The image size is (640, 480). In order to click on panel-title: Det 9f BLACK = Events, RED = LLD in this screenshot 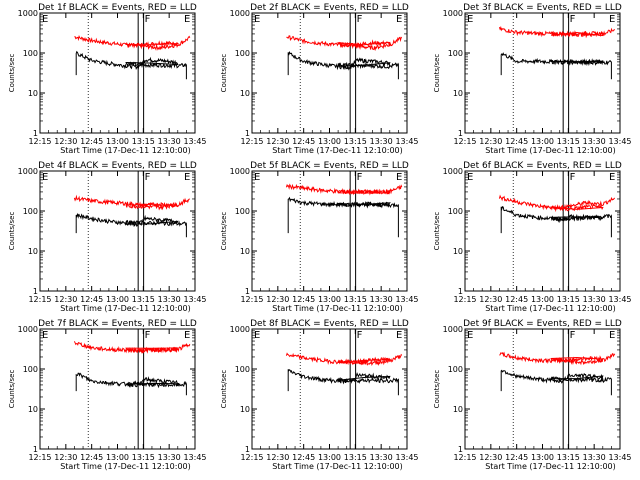, I will do `click(542, 324)`.